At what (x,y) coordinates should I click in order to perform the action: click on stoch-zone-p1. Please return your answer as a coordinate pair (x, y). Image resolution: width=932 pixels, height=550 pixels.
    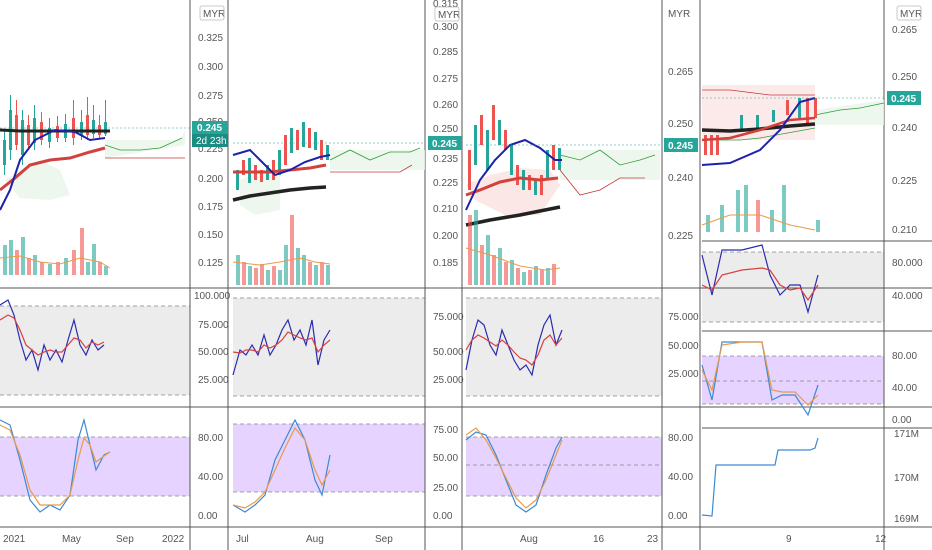
    Looking at the image, I should click on (95, 350).